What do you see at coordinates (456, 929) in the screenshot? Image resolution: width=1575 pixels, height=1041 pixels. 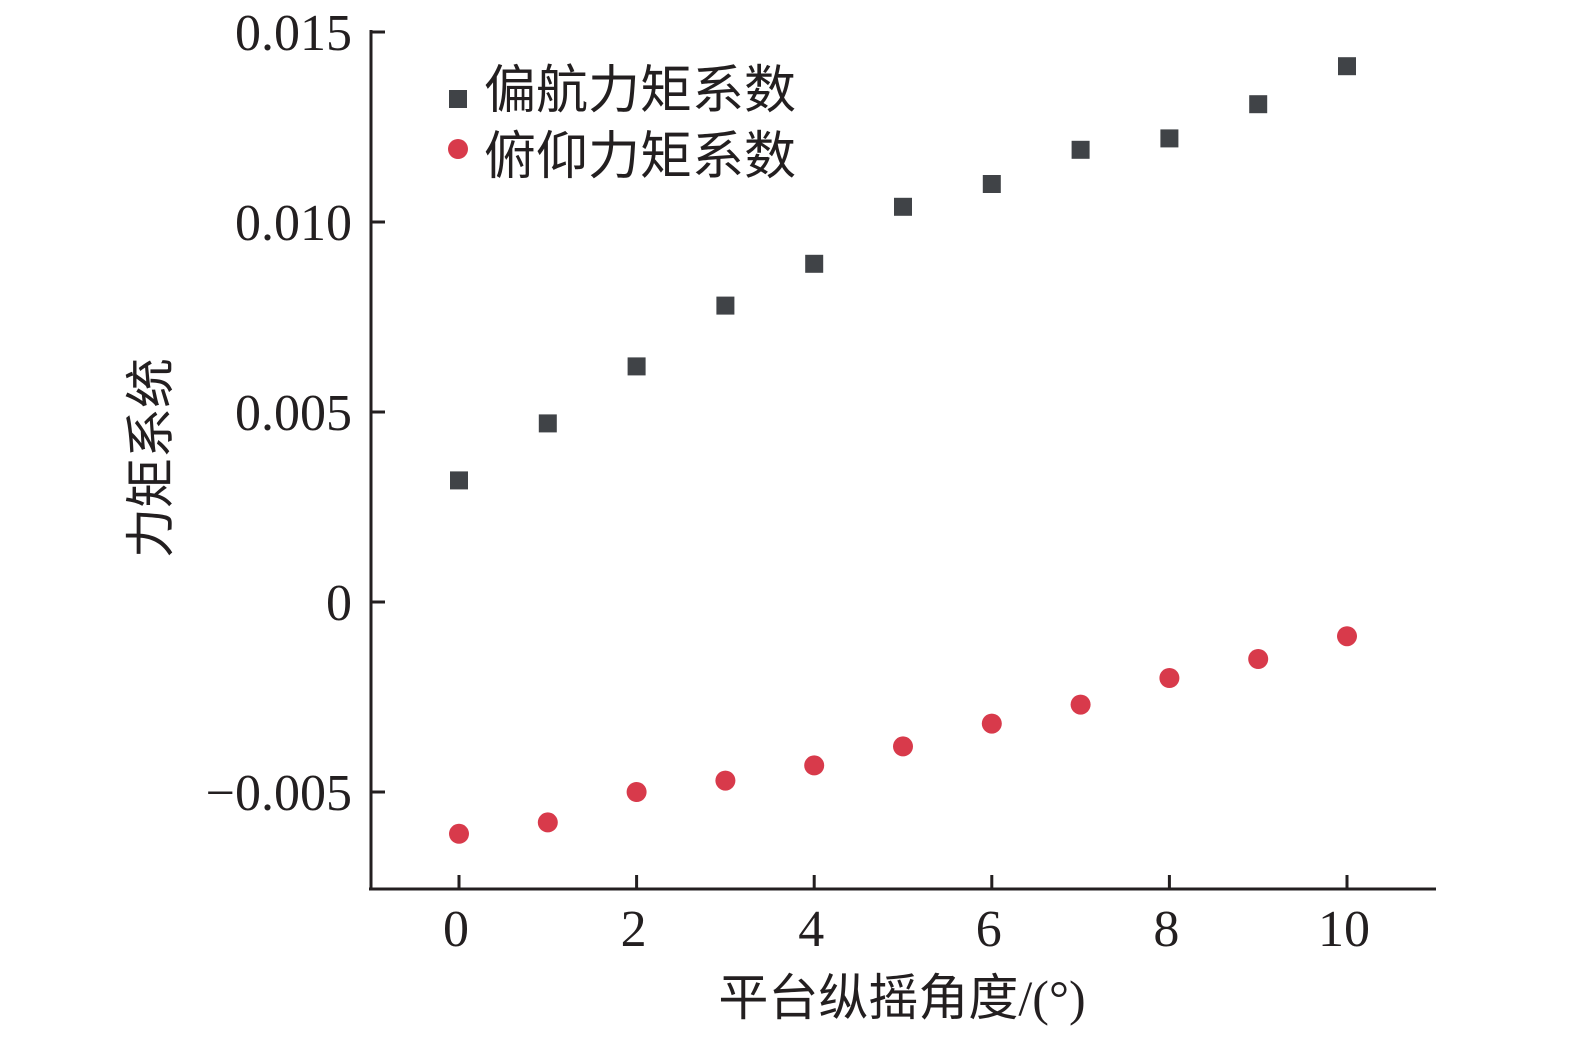 I see `x-tick-label: 0` at bounding box center [456, 929].